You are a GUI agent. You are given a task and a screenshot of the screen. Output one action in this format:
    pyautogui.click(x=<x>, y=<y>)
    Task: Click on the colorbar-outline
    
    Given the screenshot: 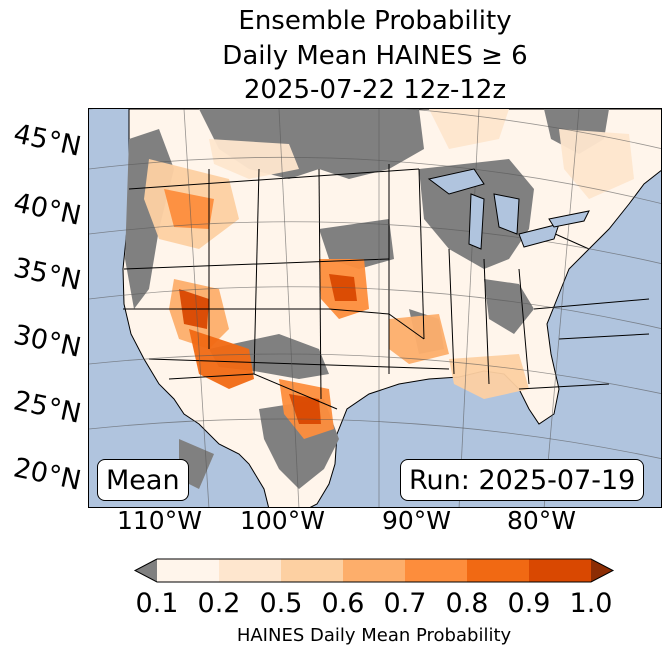 What is the action you would take?
    pyautogui.click(x=374, y=570)
    